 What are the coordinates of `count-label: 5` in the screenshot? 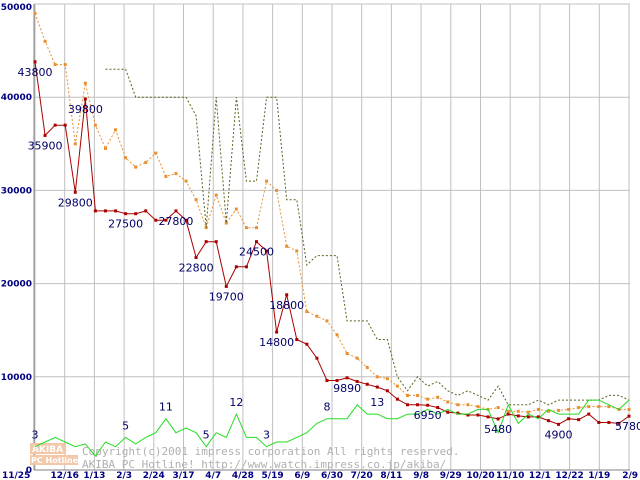 It's located at (206, 435).